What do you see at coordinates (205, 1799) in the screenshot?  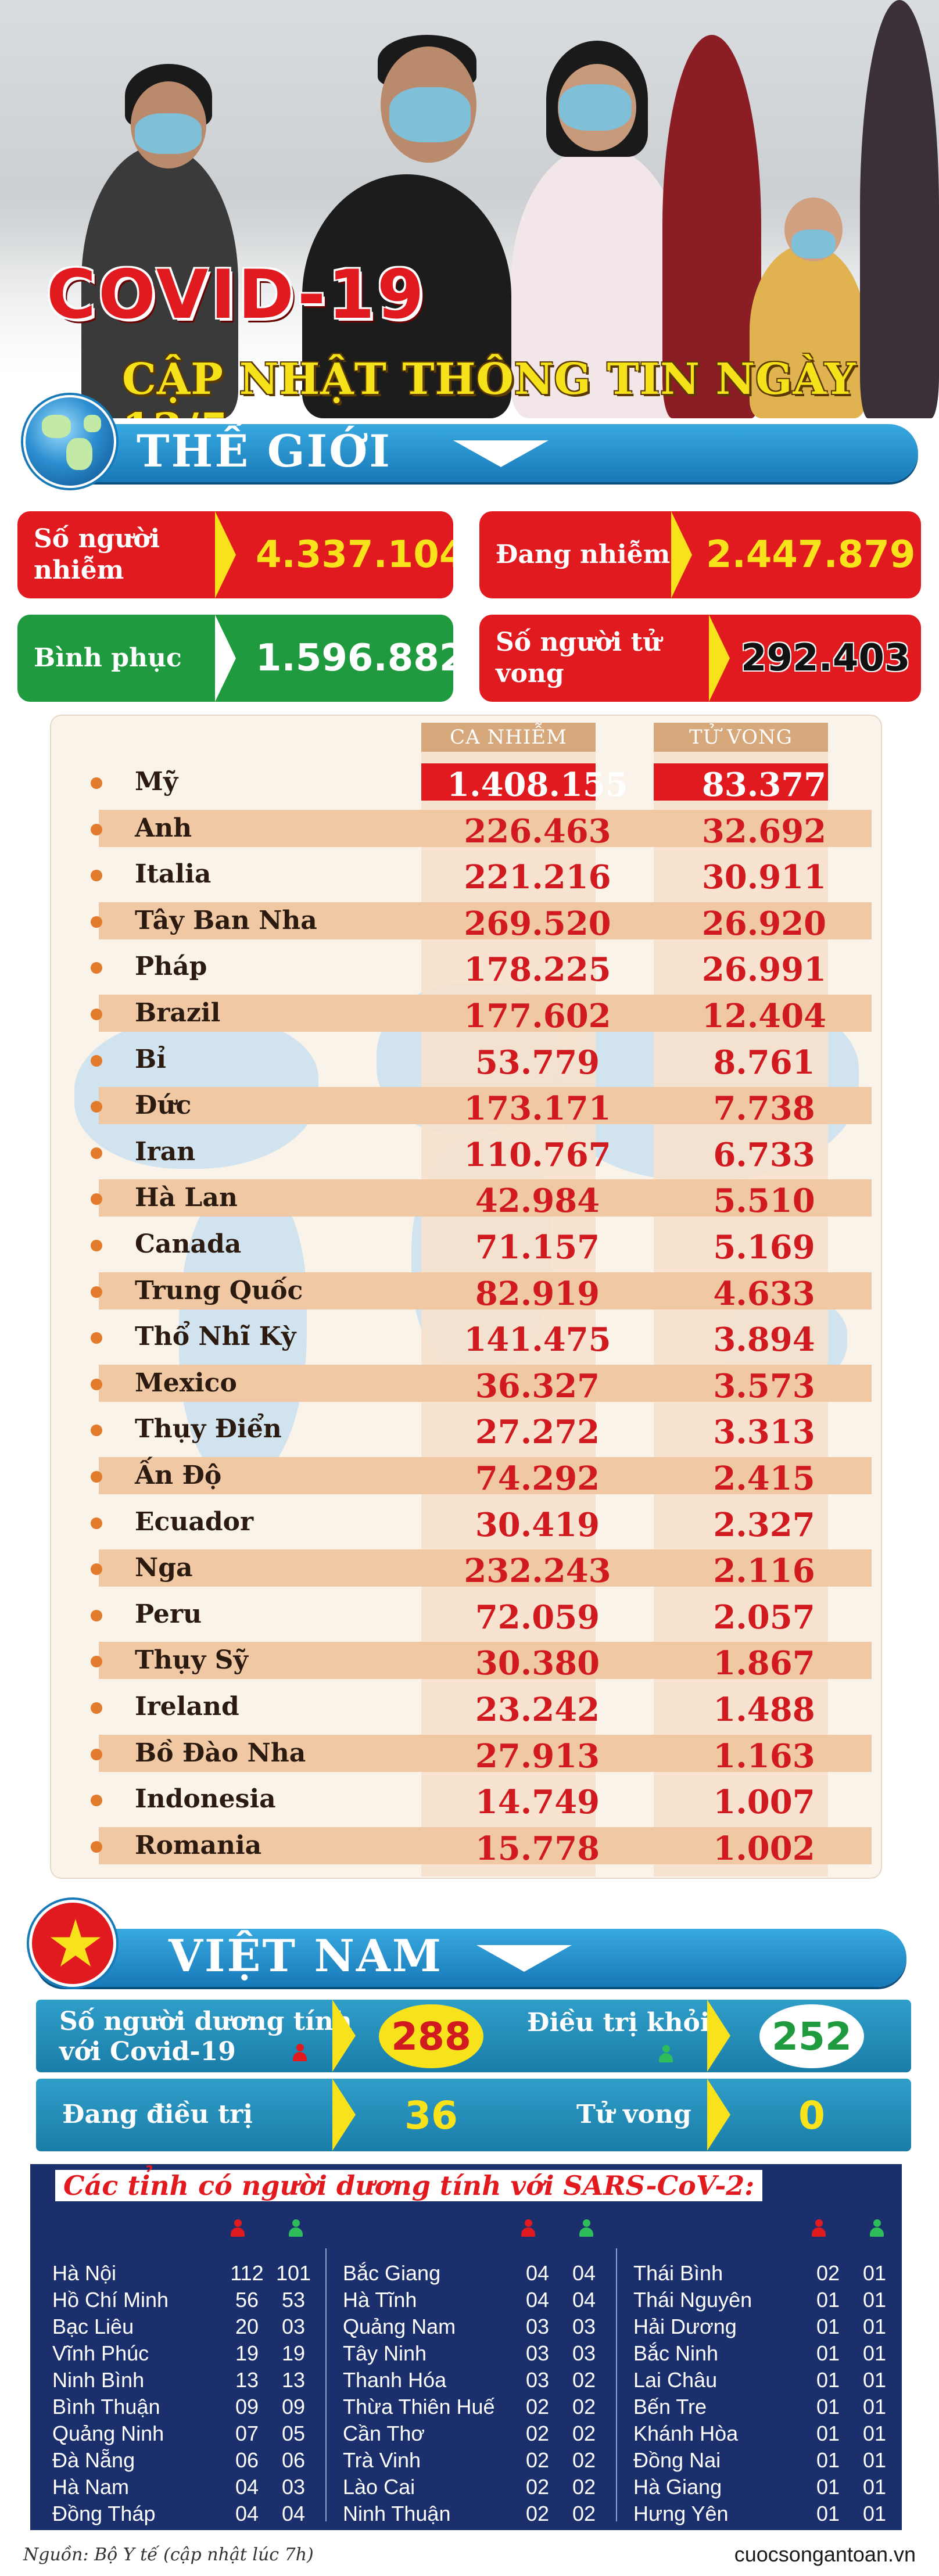 I see `country-name: Indonesia` at bounding box center [205, 1799].